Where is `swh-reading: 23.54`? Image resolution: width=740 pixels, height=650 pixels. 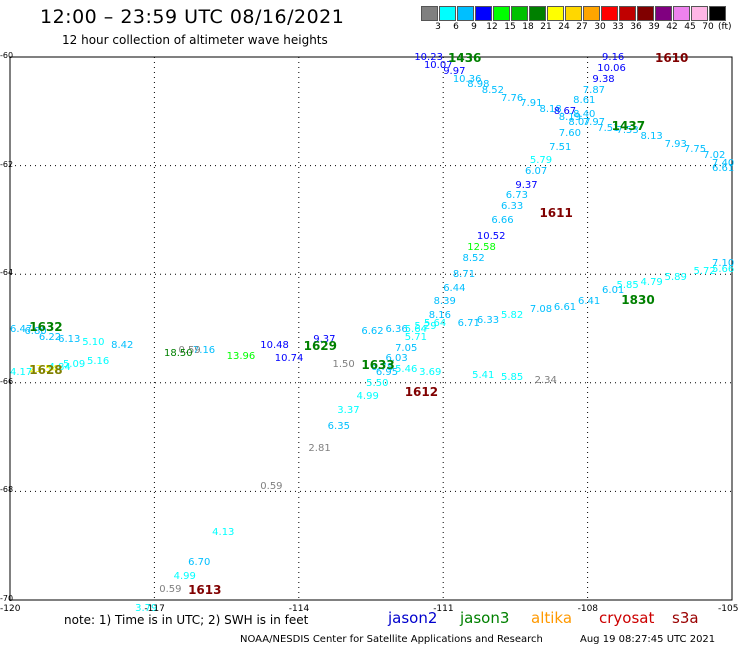 swh-reading: 23.54 is located at coordinates (43, 370).